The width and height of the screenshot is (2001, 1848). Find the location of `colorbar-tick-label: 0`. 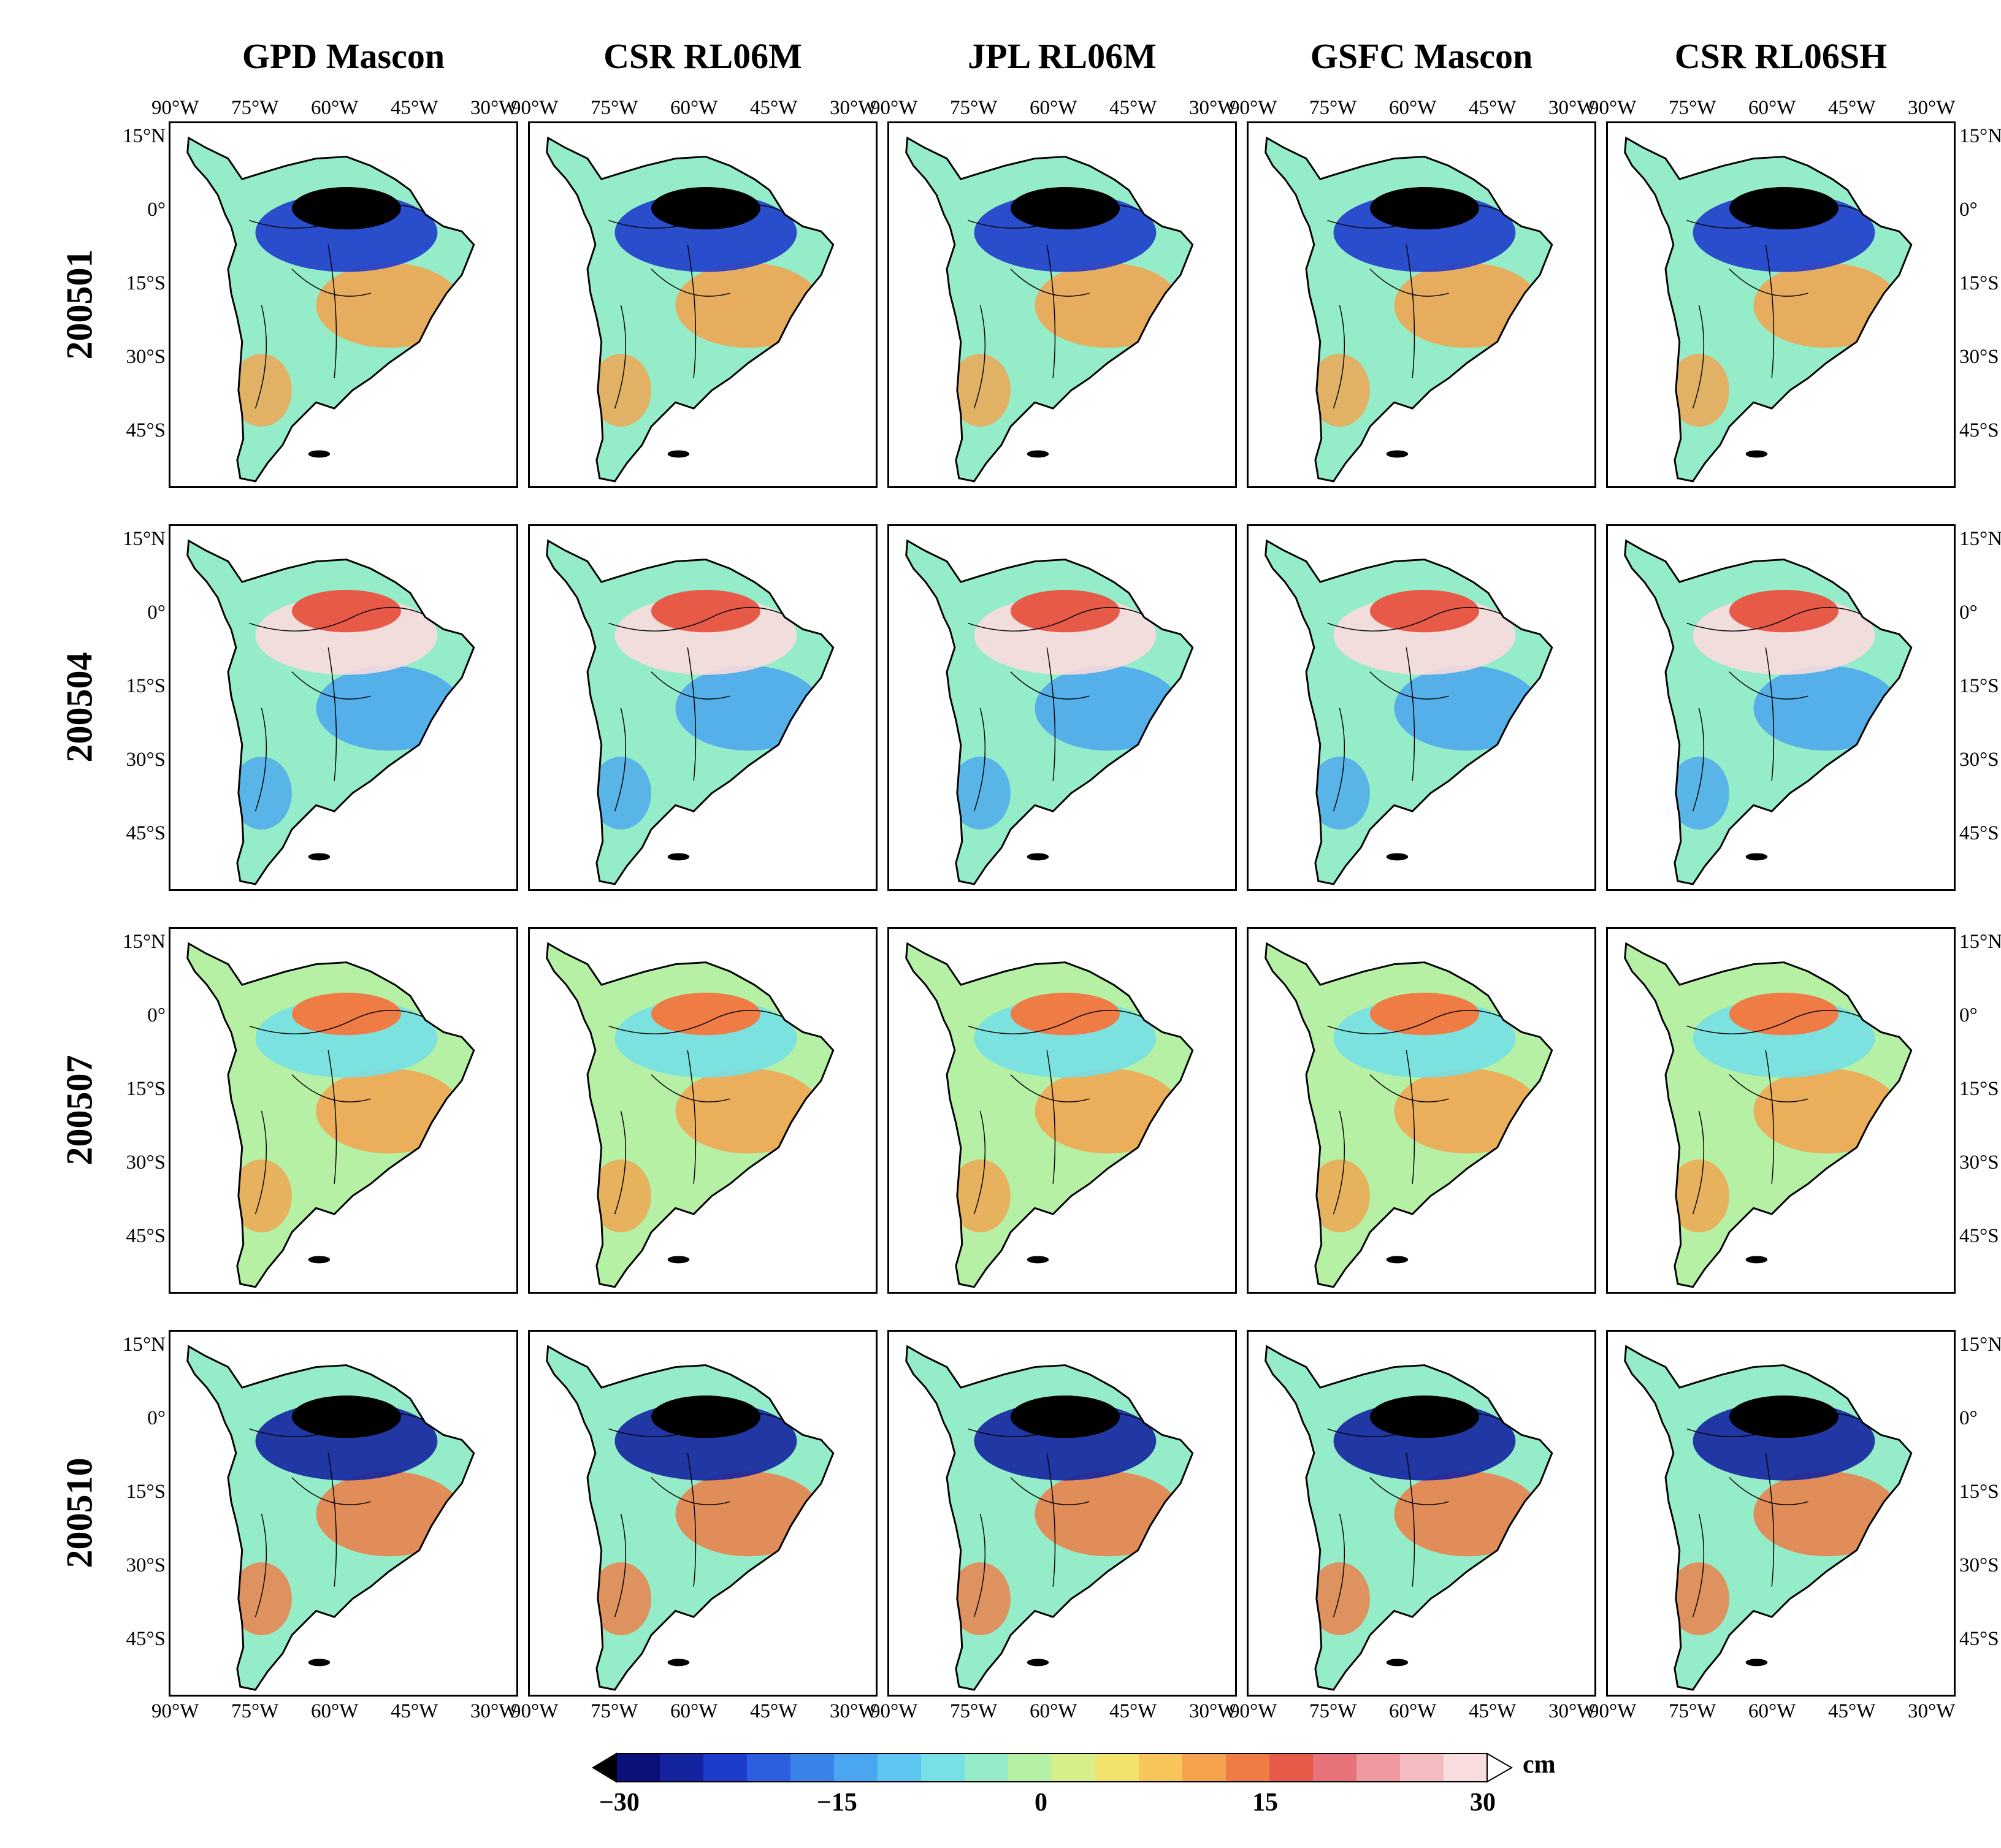

colorbar-tick-label: 0 is located at coordinates (1041, 1803).